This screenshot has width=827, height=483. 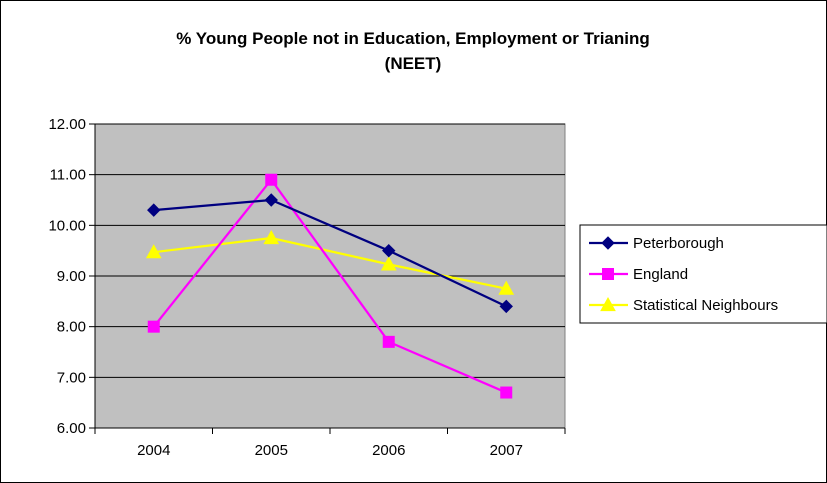 I want to click on y-tick-label: 7.00, so click(x=71, y=377).